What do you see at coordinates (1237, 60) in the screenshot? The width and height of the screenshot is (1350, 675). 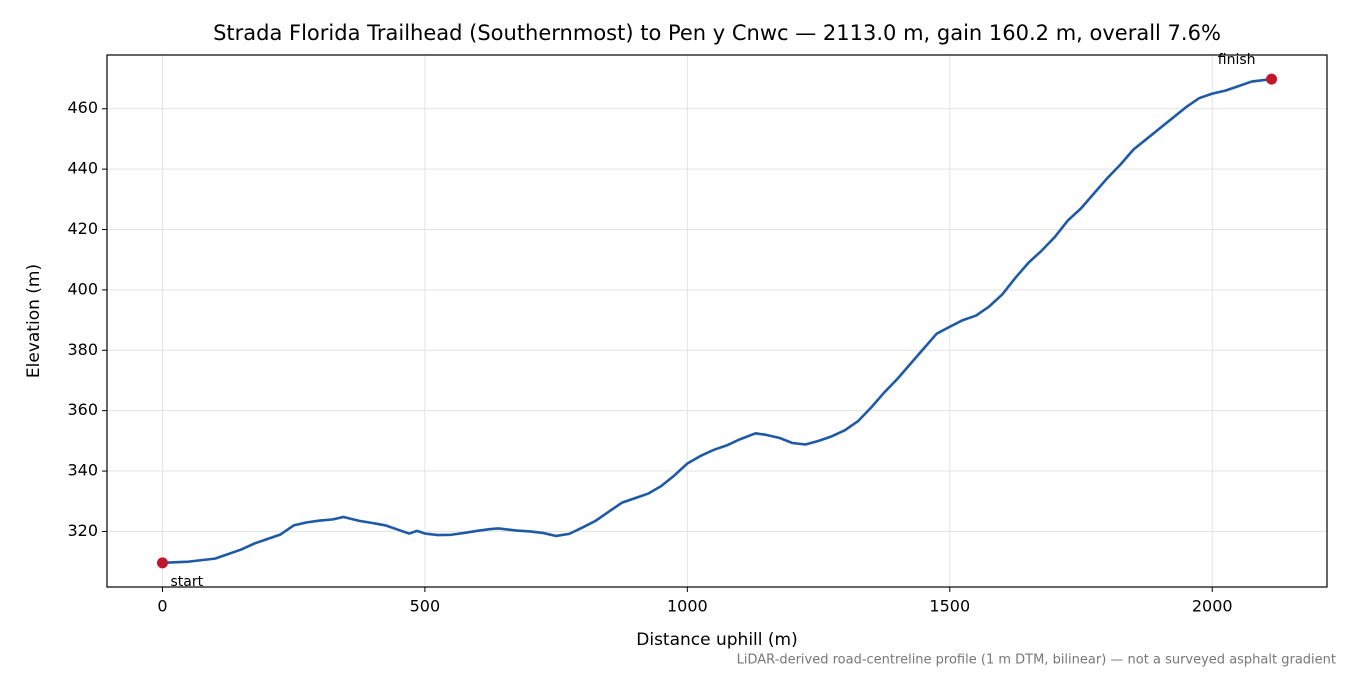 I see `endpoint-label: finish` at bounding box center [1237, 60].